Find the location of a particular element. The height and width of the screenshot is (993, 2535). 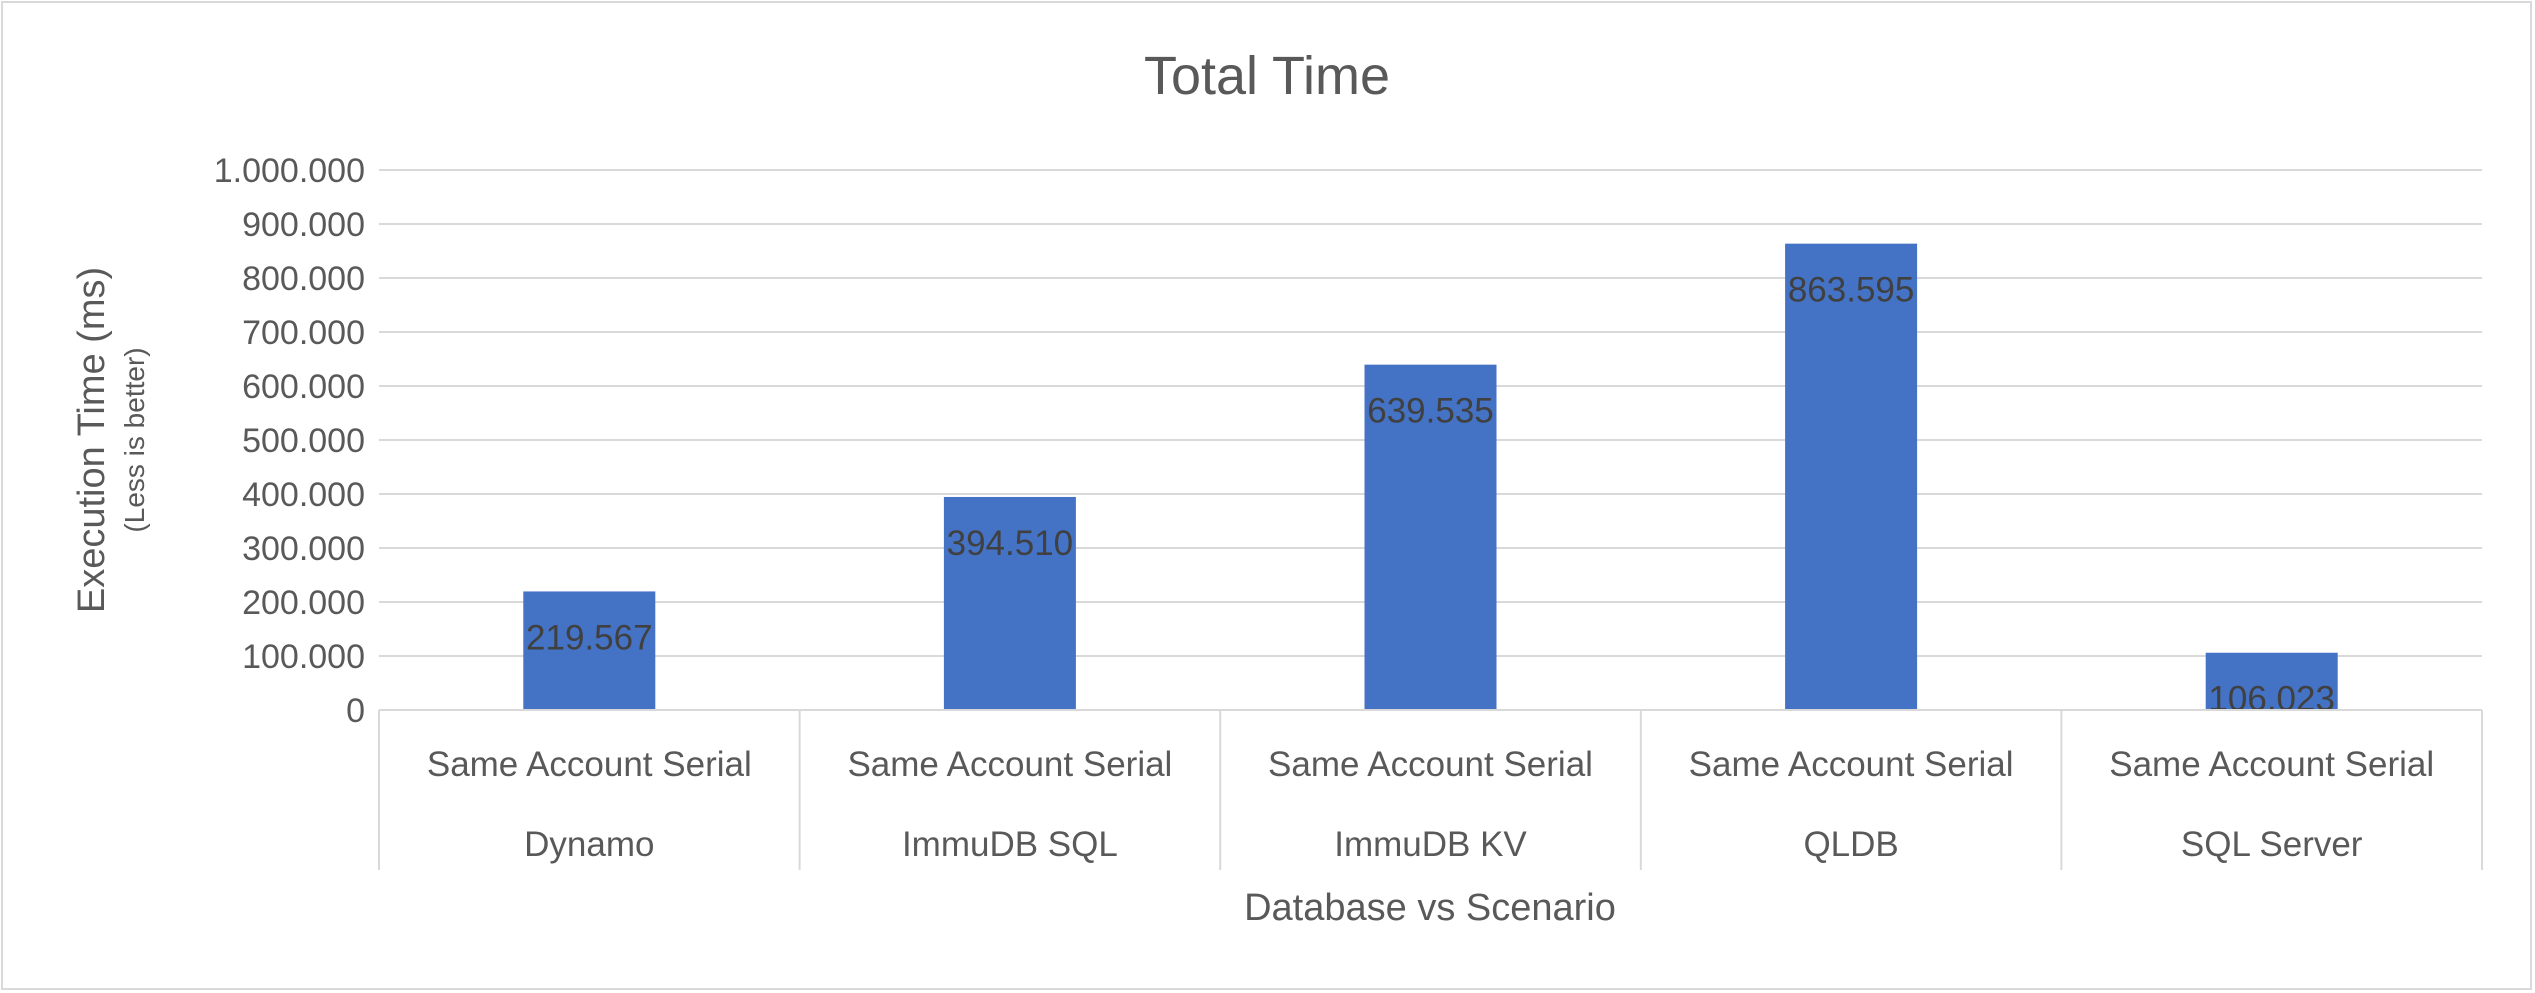

data-label: 639.535 is located at coordinates (1430, 411).